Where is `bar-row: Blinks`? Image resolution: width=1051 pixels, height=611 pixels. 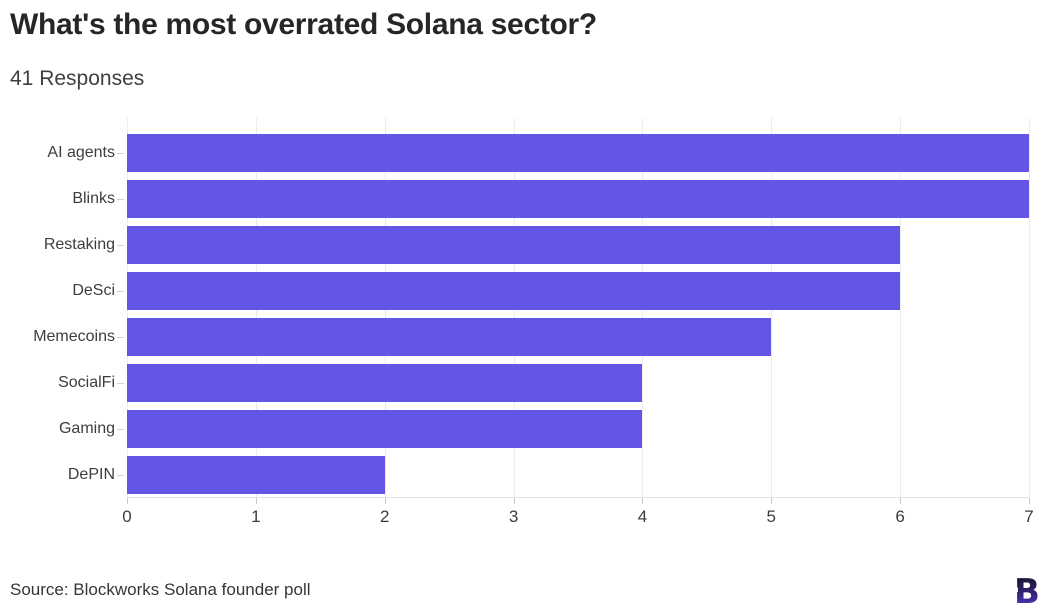
bar-row: Blinks is located at coordinates (519, 199).